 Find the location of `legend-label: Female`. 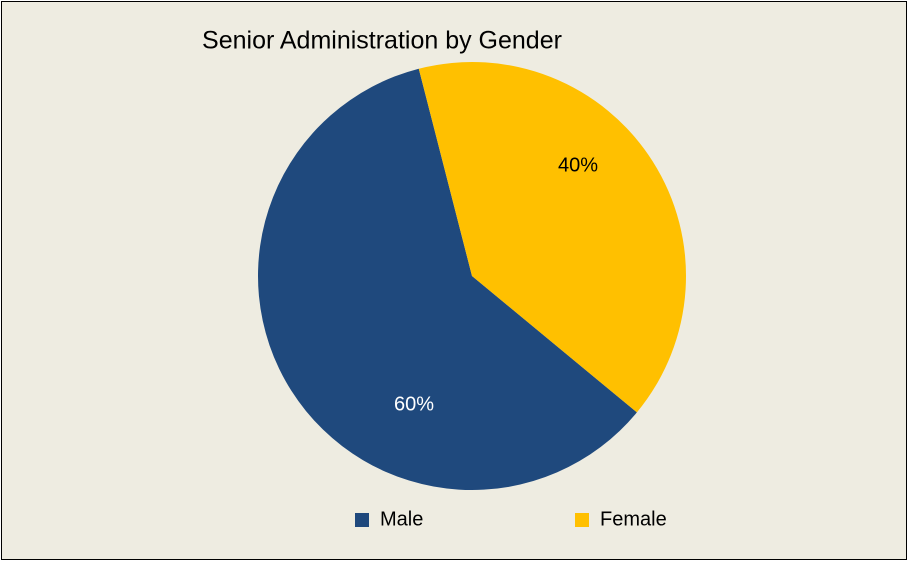

legend-label: Female is located at coordinates (633, 519).